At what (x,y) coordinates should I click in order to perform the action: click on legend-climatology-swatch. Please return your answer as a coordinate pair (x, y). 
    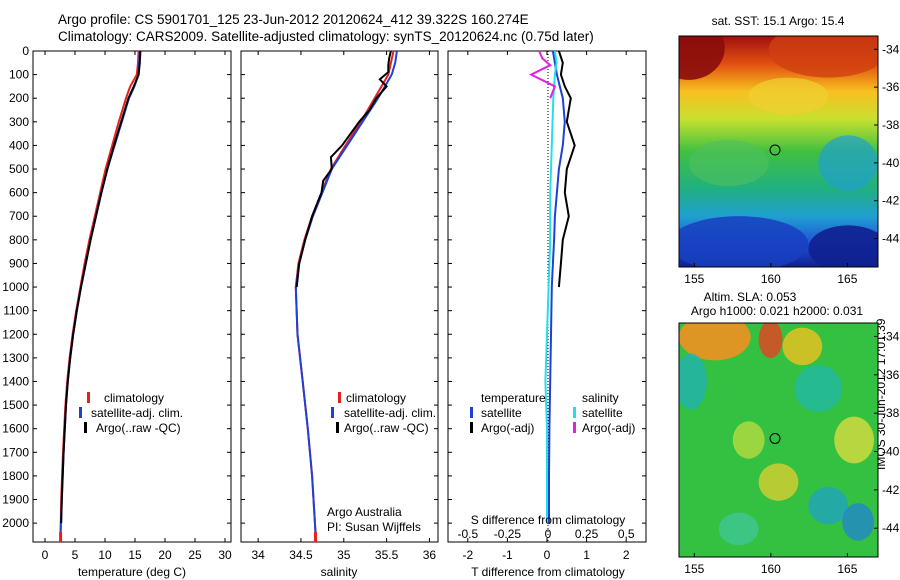
    Looking at the image, I should click on (88, 397).